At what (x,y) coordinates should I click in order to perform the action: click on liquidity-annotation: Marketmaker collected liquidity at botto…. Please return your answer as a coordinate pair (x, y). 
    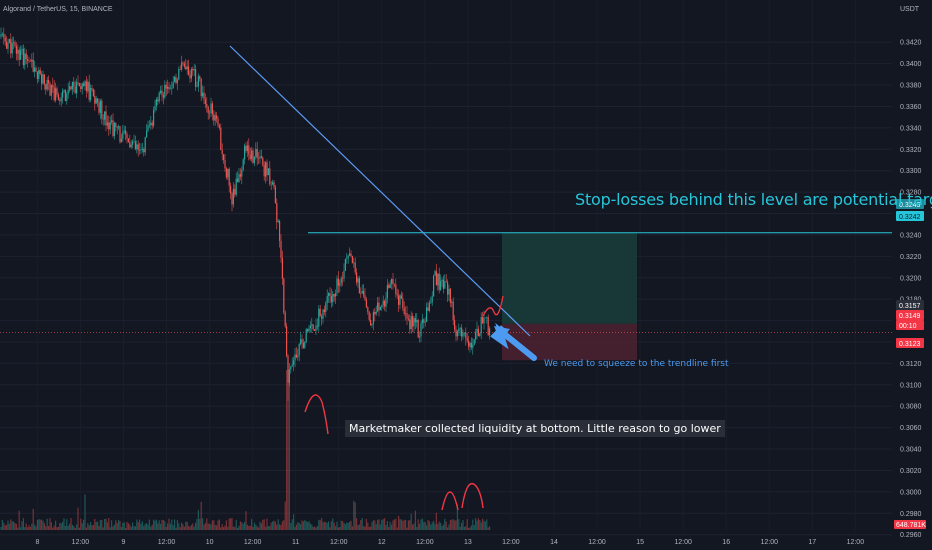
    Looking at the image, I should click on (535, 428).